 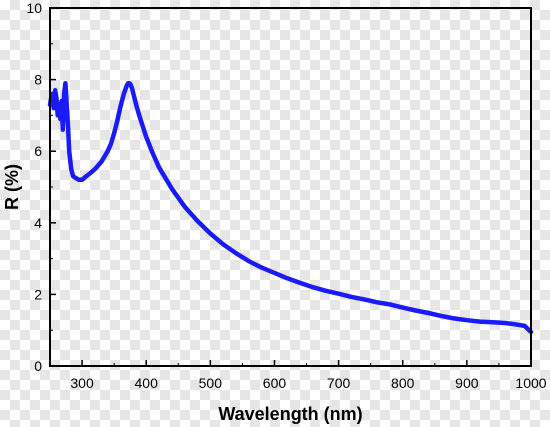 What do you see at coordinates (403, 383) in the screenshot?
I see `x-tick-label: 800` at bounding box center [403, 383].